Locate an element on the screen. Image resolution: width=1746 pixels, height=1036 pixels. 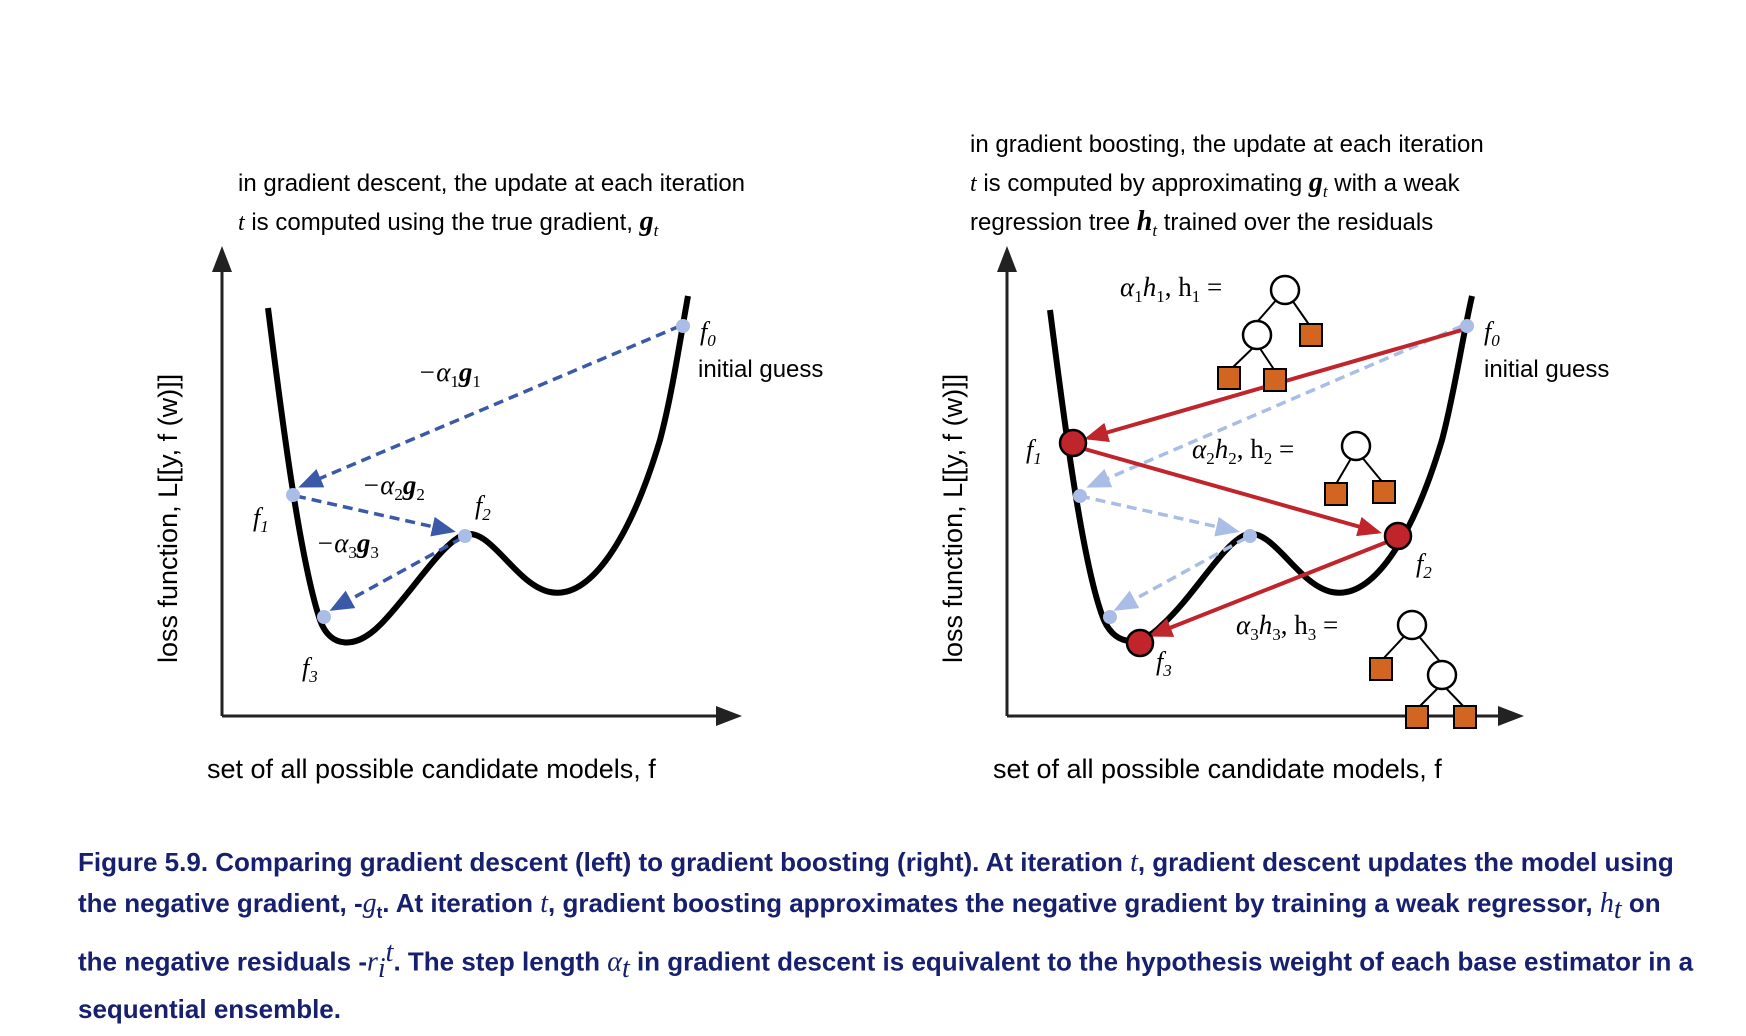
left-label-f2: f2 is located at coordinates (483, 507).